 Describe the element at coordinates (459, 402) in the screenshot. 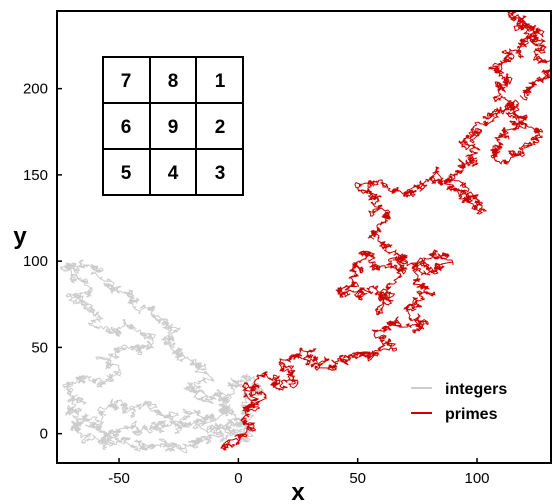

I see `legend: integers primes` at that location.